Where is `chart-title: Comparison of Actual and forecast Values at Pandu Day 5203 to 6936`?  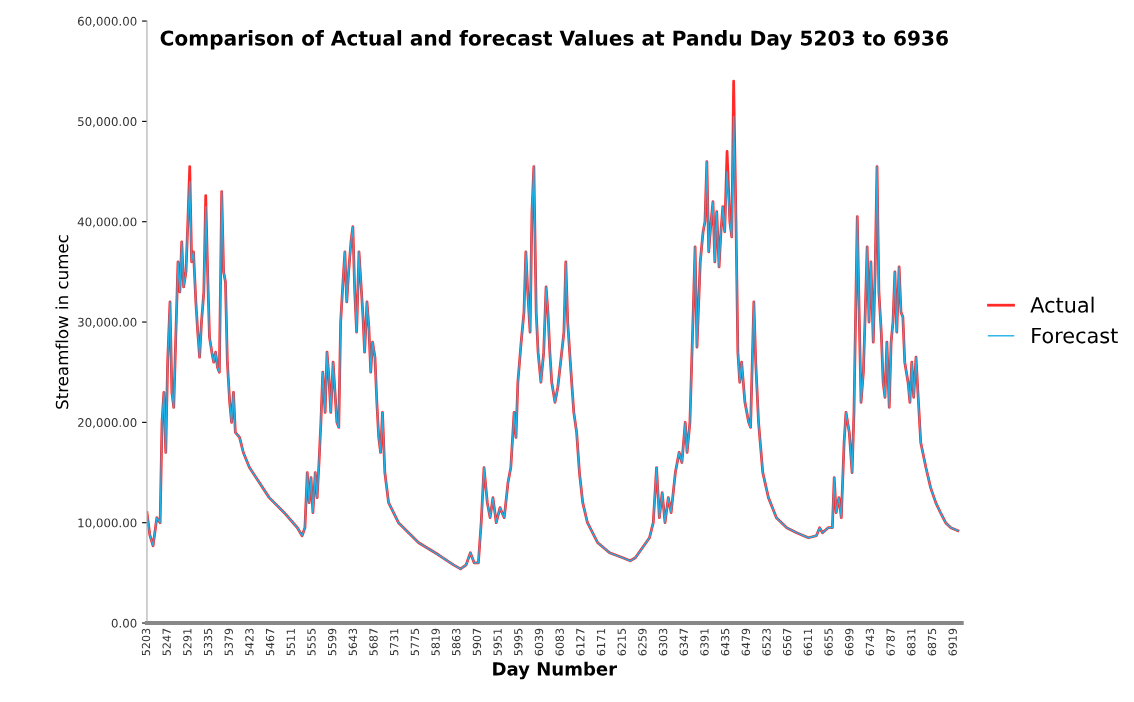
chart-title: Comparison of Actual and forecast Values at Pandu Day 5203 to 6936 is located at coordinates (554, 40).